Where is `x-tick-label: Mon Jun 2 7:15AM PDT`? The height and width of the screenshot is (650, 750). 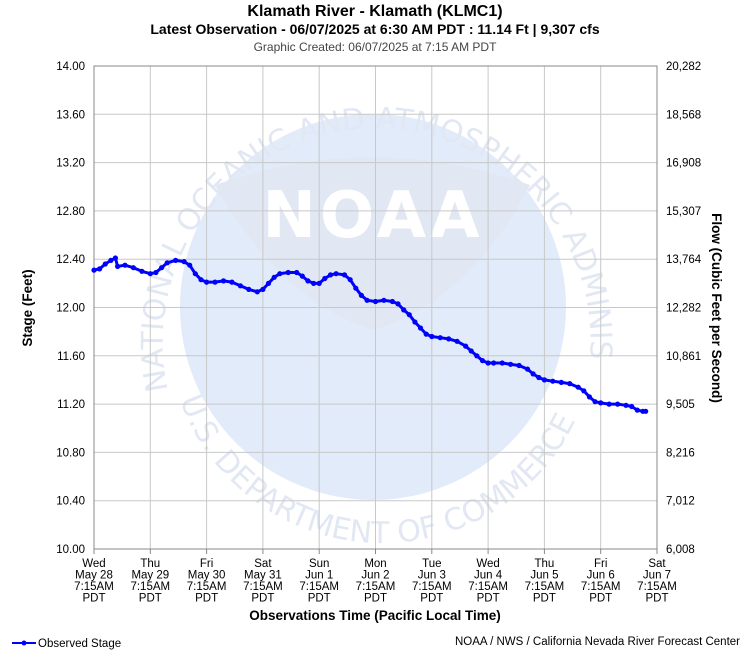
x-tick-label: Mon Jun 2 7:15AM PDT is located at coordinates (376, 581).